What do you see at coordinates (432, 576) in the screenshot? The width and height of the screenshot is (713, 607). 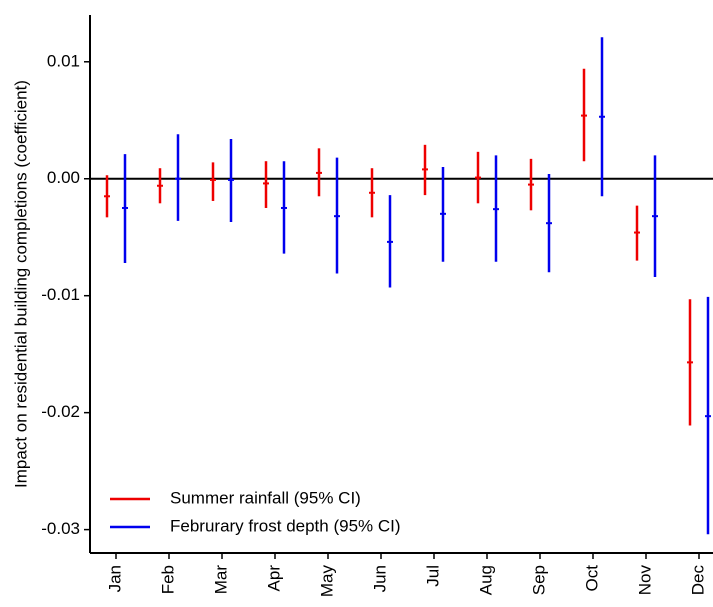 I see `x-tick-label: Jul` at bounding box center [432, 576].